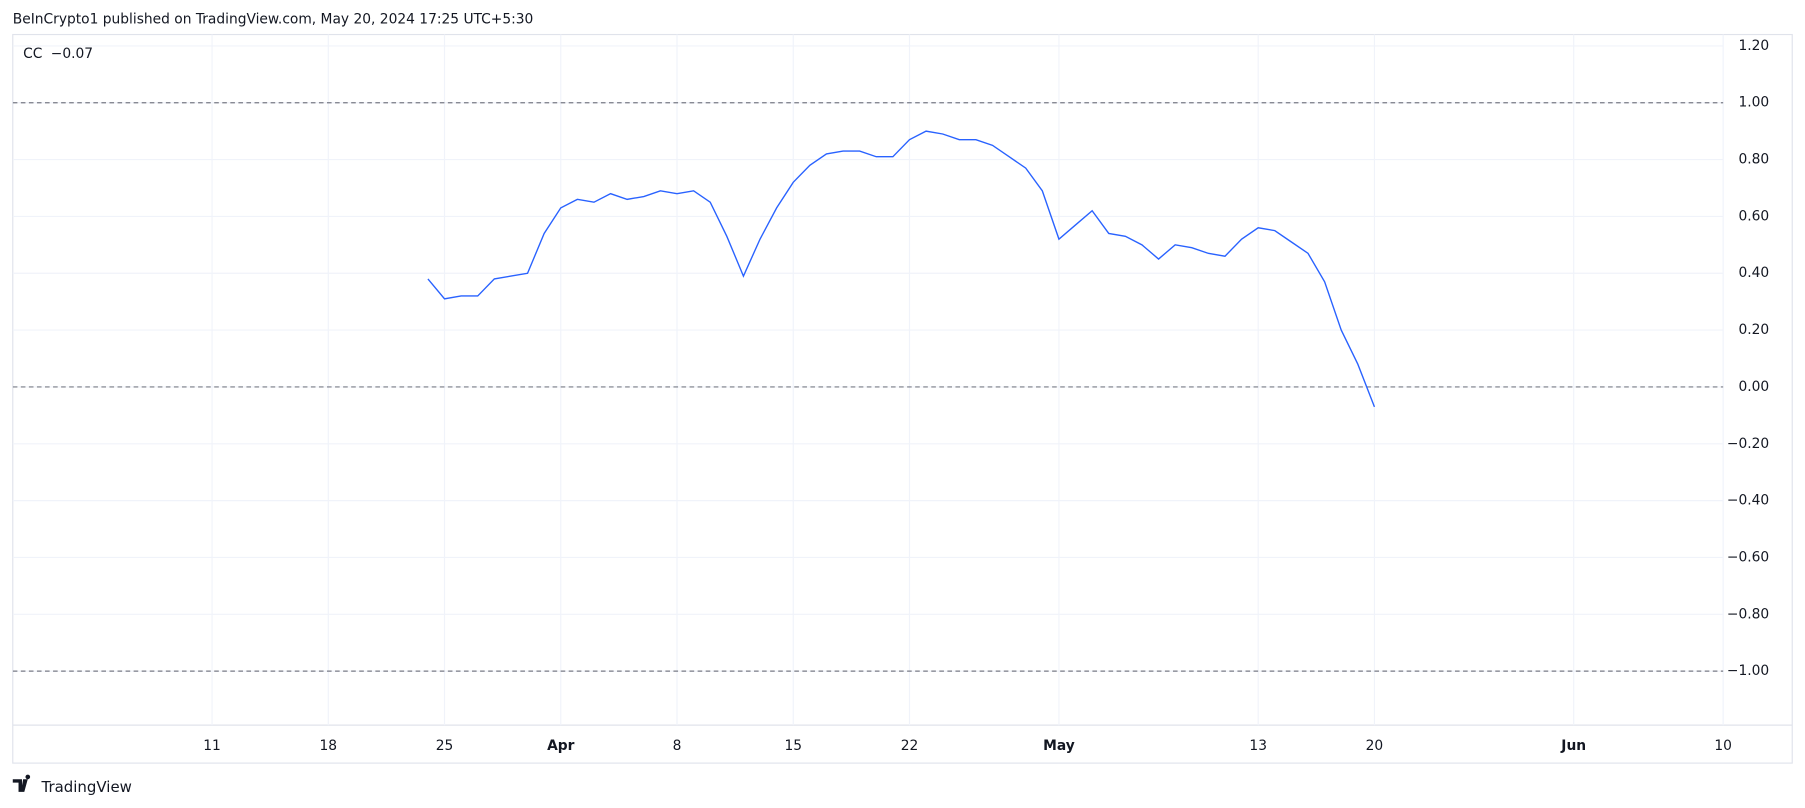  I want to click on x-tick-label: 15, so click(793, 746).